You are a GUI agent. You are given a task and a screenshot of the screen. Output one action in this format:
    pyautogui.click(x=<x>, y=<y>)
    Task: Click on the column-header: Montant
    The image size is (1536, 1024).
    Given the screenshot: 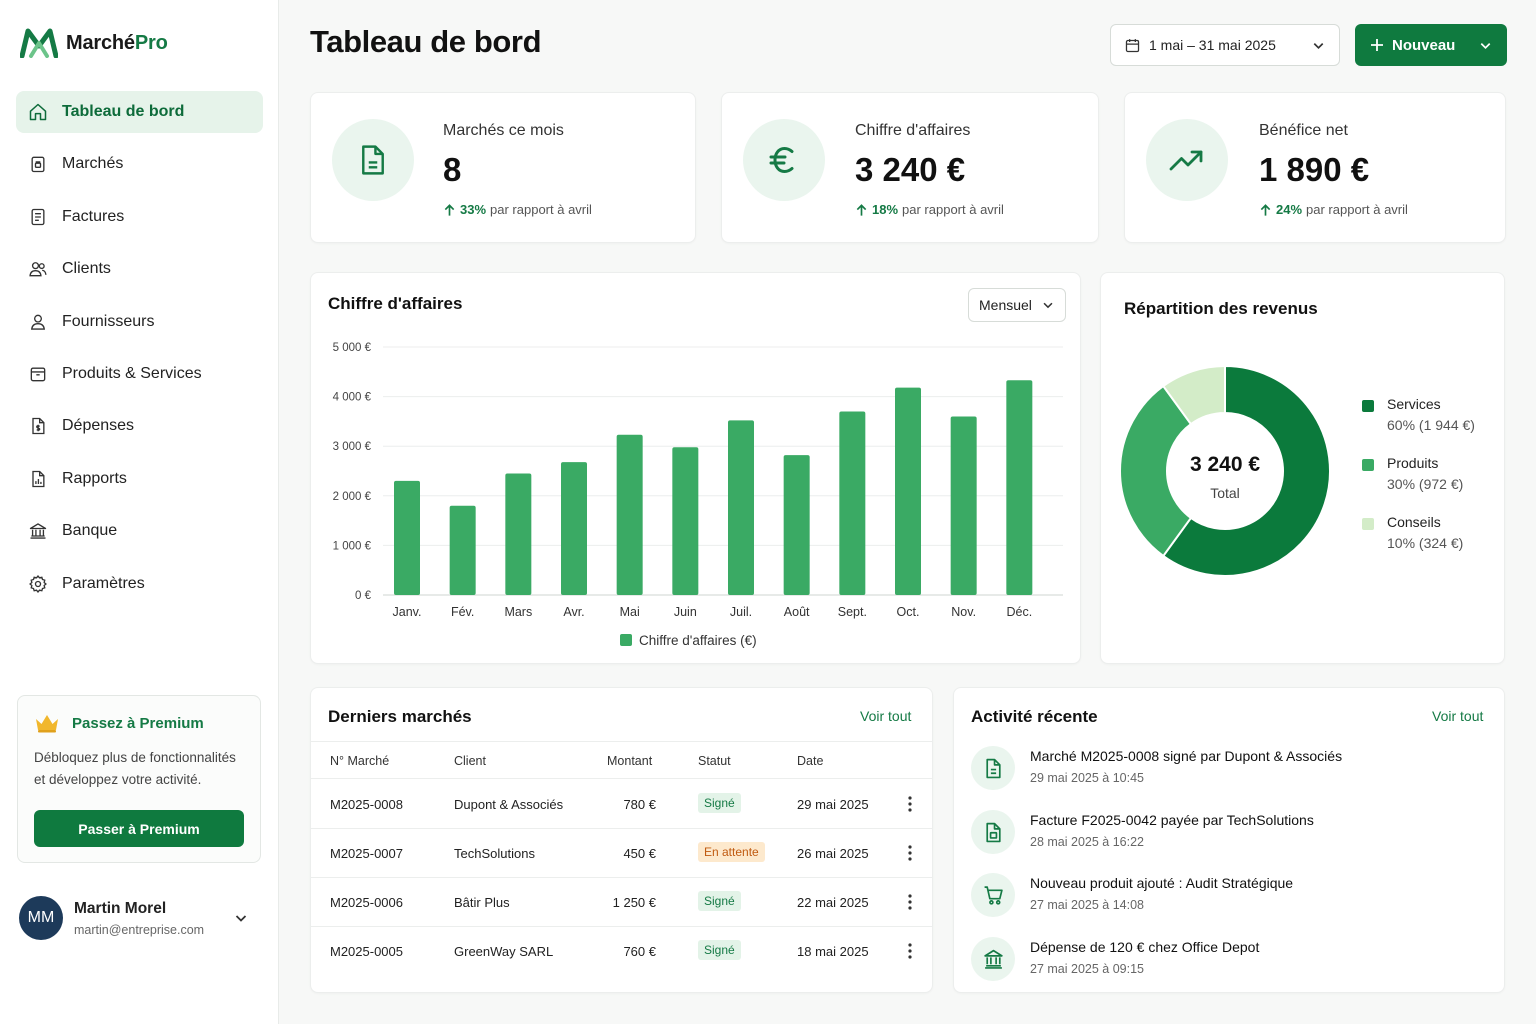 What is the action you would take?
    pyautogui.click(x=630, y=761)
    